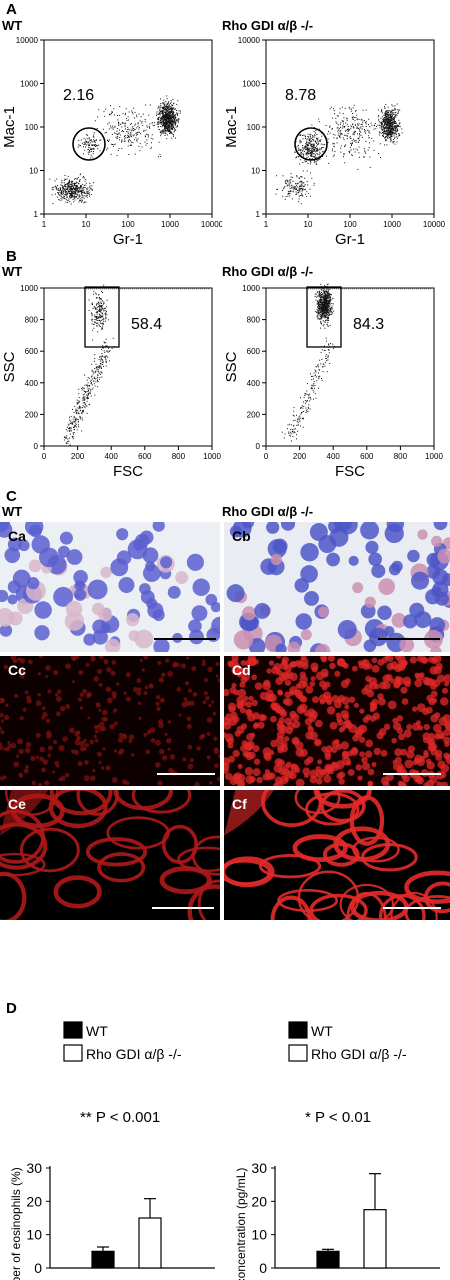 Image resolution: width=450 pixels, height=1280 pixels. What do you see at coordinates (32, 383) in the screenshot?
I see `y-tick-label: 400` at bounding box center [32, 383].